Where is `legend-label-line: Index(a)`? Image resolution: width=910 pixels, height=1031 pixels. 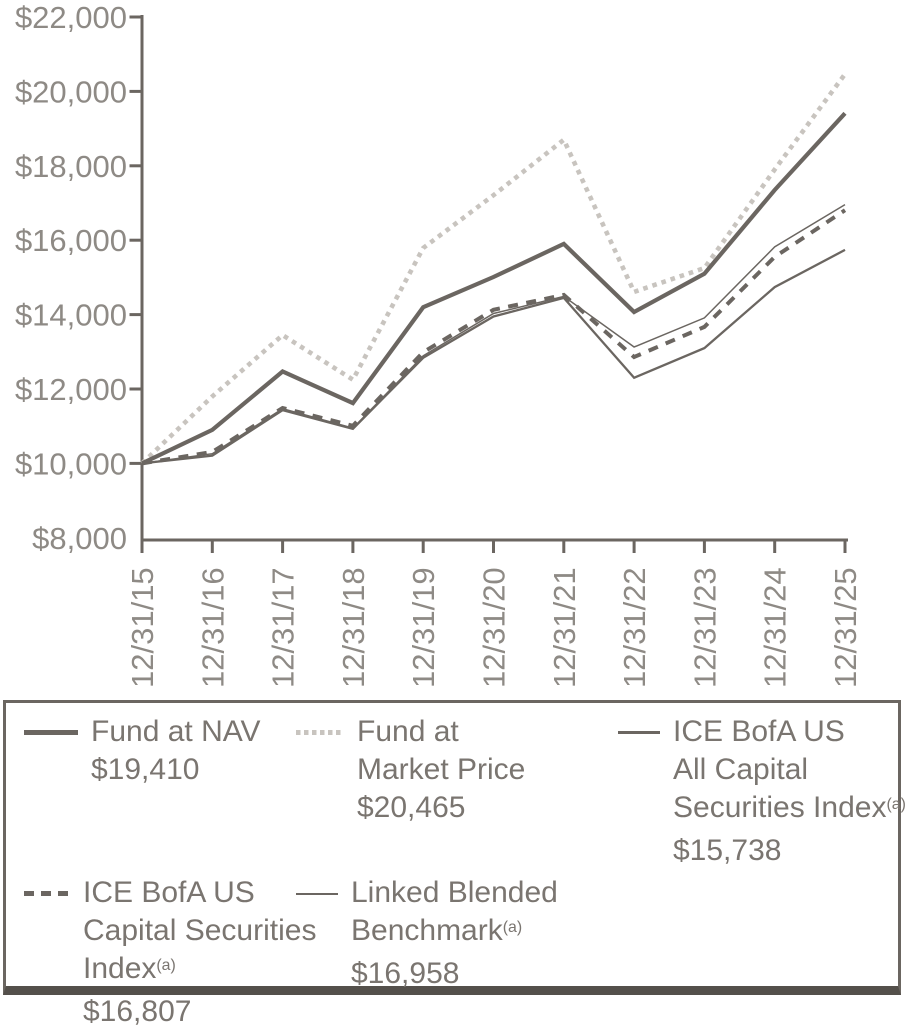
legend-label-line: Index(a) is located at coordinates (129, 968).